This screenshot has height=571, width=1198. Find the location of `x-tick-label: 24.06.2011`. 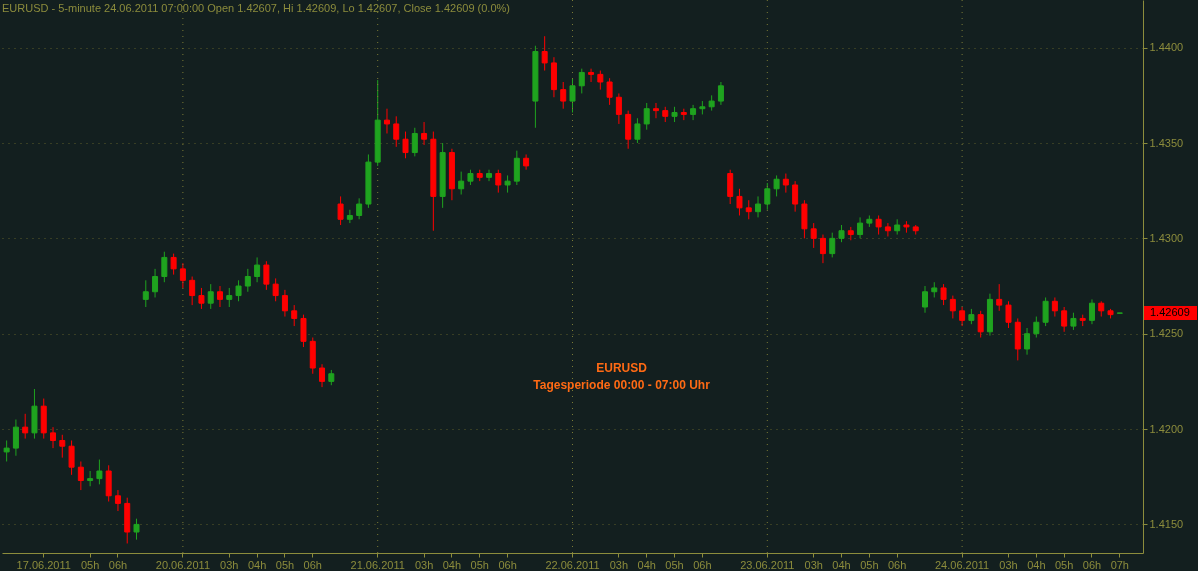

x-tick-label: 24.06.2011 is located at coordinates (962, 564).